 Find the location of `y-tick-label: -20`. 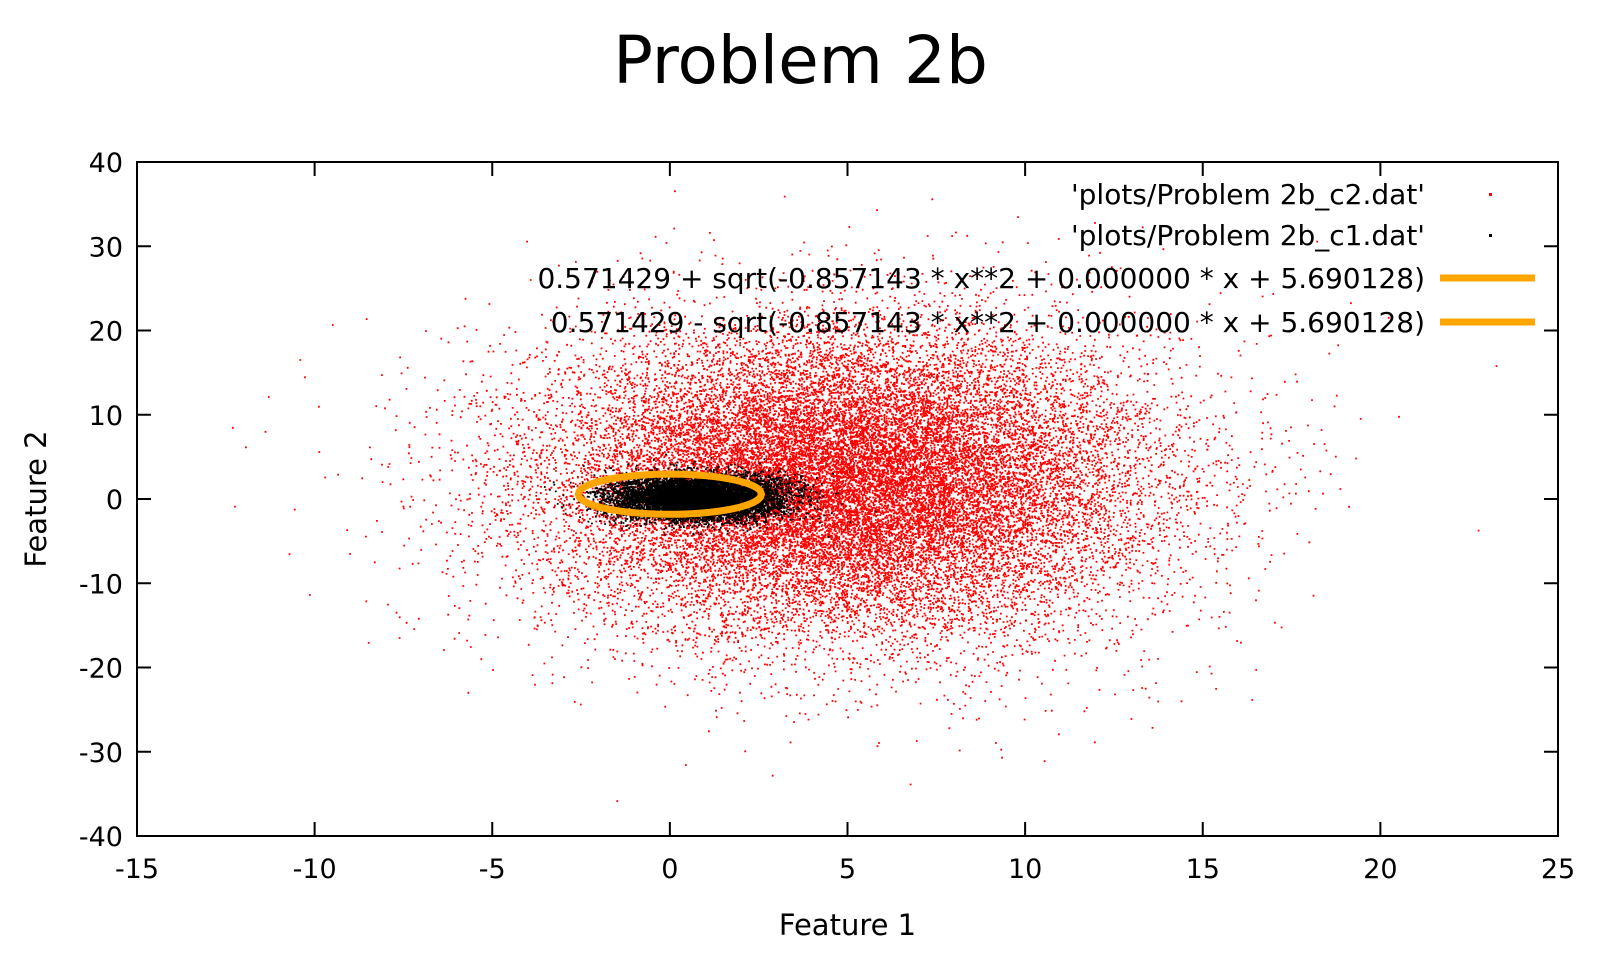

y-tick-label: -20 is located at coordinates (101, 669).